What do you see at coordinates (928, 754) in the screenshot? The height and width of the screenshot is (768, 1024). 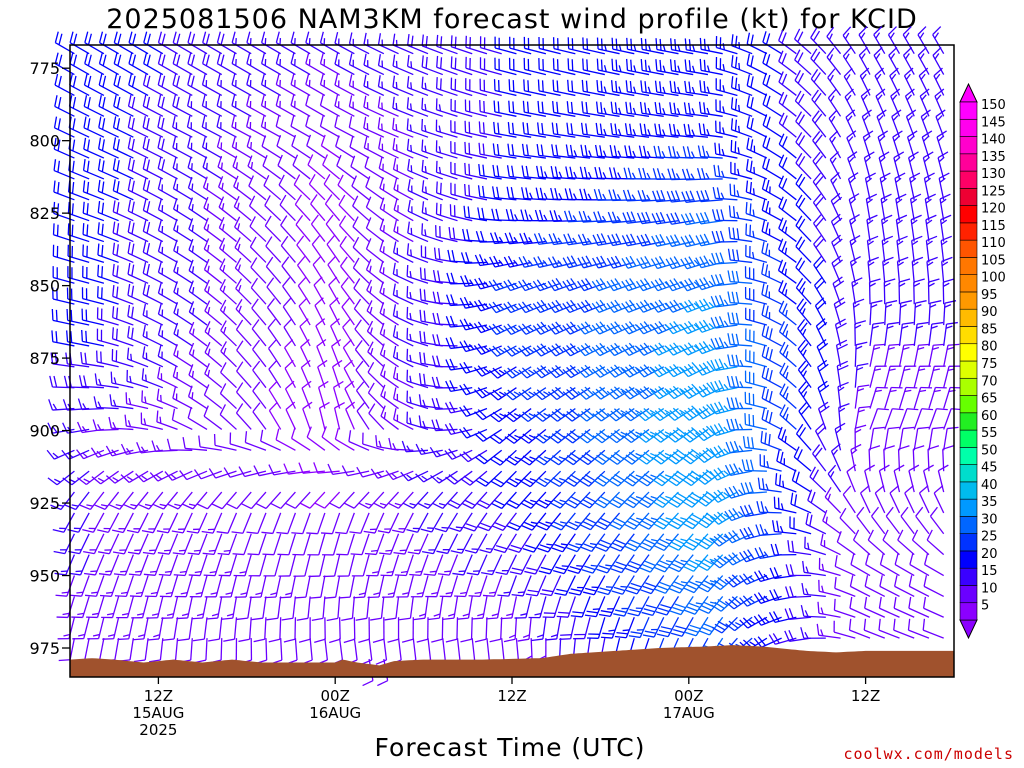 I see `credit-link: coolwx.com/models` at bounding box center [928, 754].